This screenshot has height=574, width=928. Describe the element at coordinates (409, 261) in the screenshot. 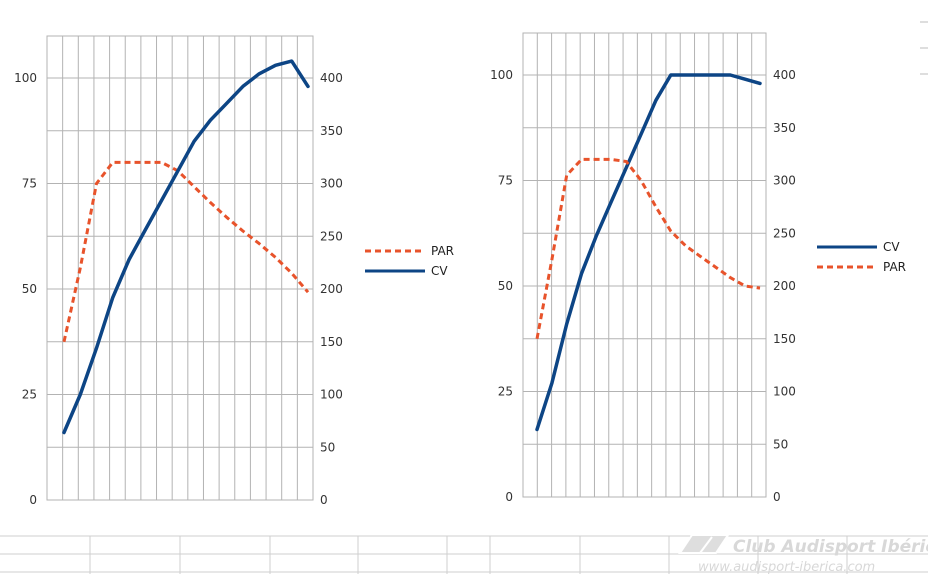

I see `legend: PAR CV` at that location.